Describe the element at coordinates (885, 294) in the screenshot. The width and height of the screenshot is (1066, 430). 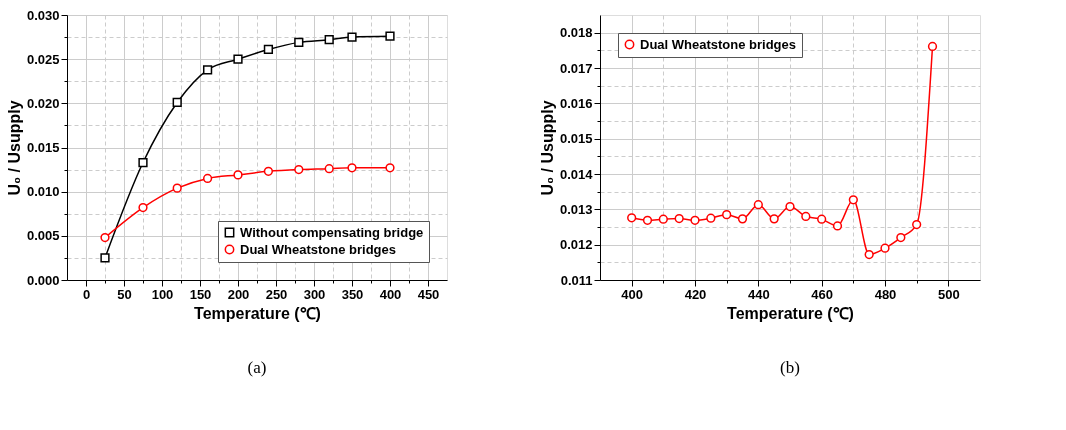
I see `x-tick-label: 480` at that location.